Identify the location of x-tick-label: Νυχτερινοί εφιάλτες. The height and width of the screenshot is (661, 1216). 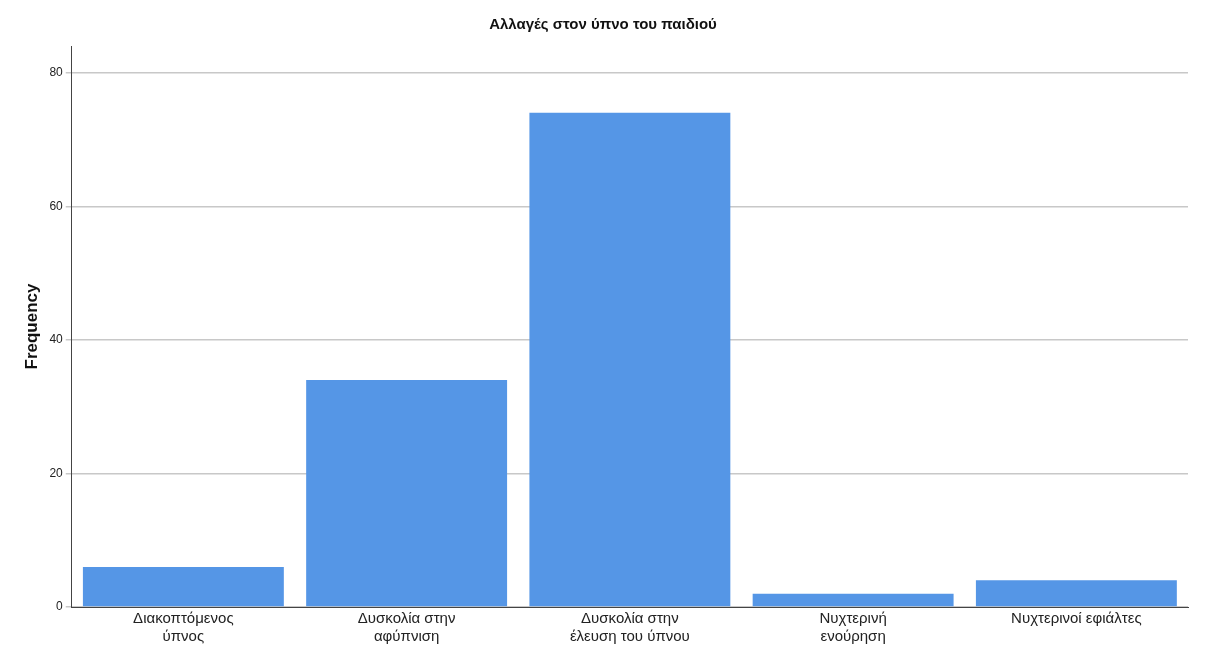
(1076, 618).